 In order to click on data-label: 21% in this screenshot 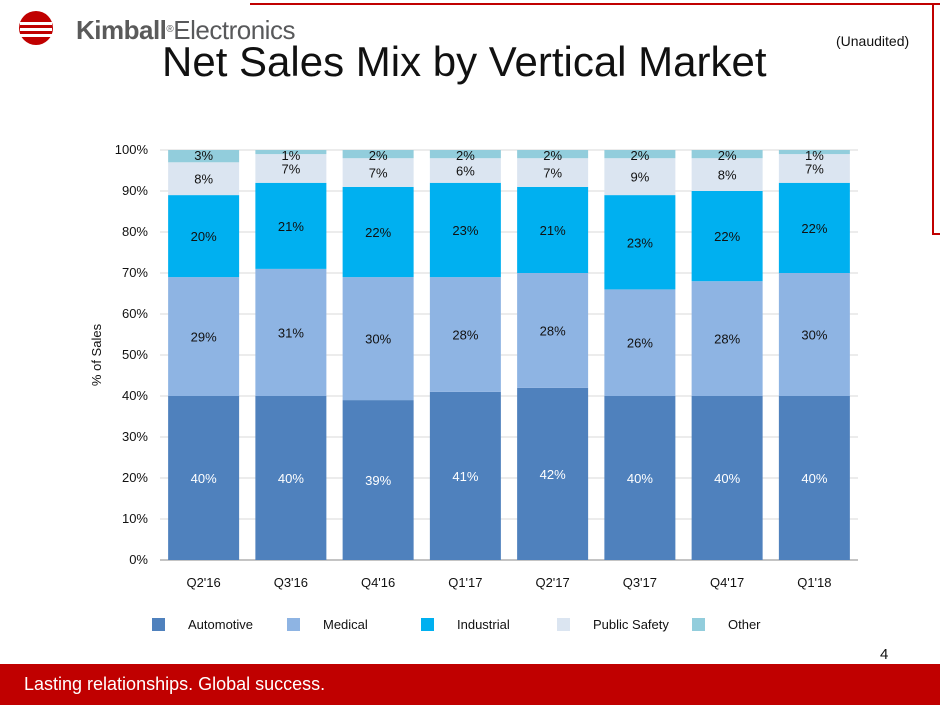, I will do `click(553, 230)`.